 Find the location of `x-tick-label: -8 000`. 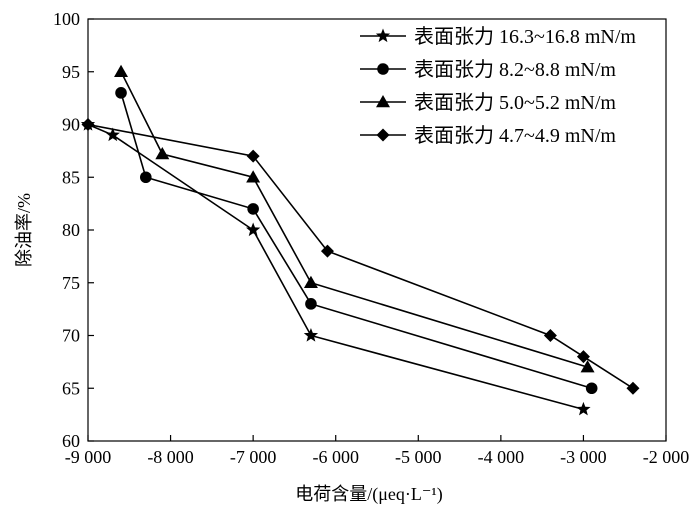

x-tick-label: -8 000 is located at coordinates (170, 457).